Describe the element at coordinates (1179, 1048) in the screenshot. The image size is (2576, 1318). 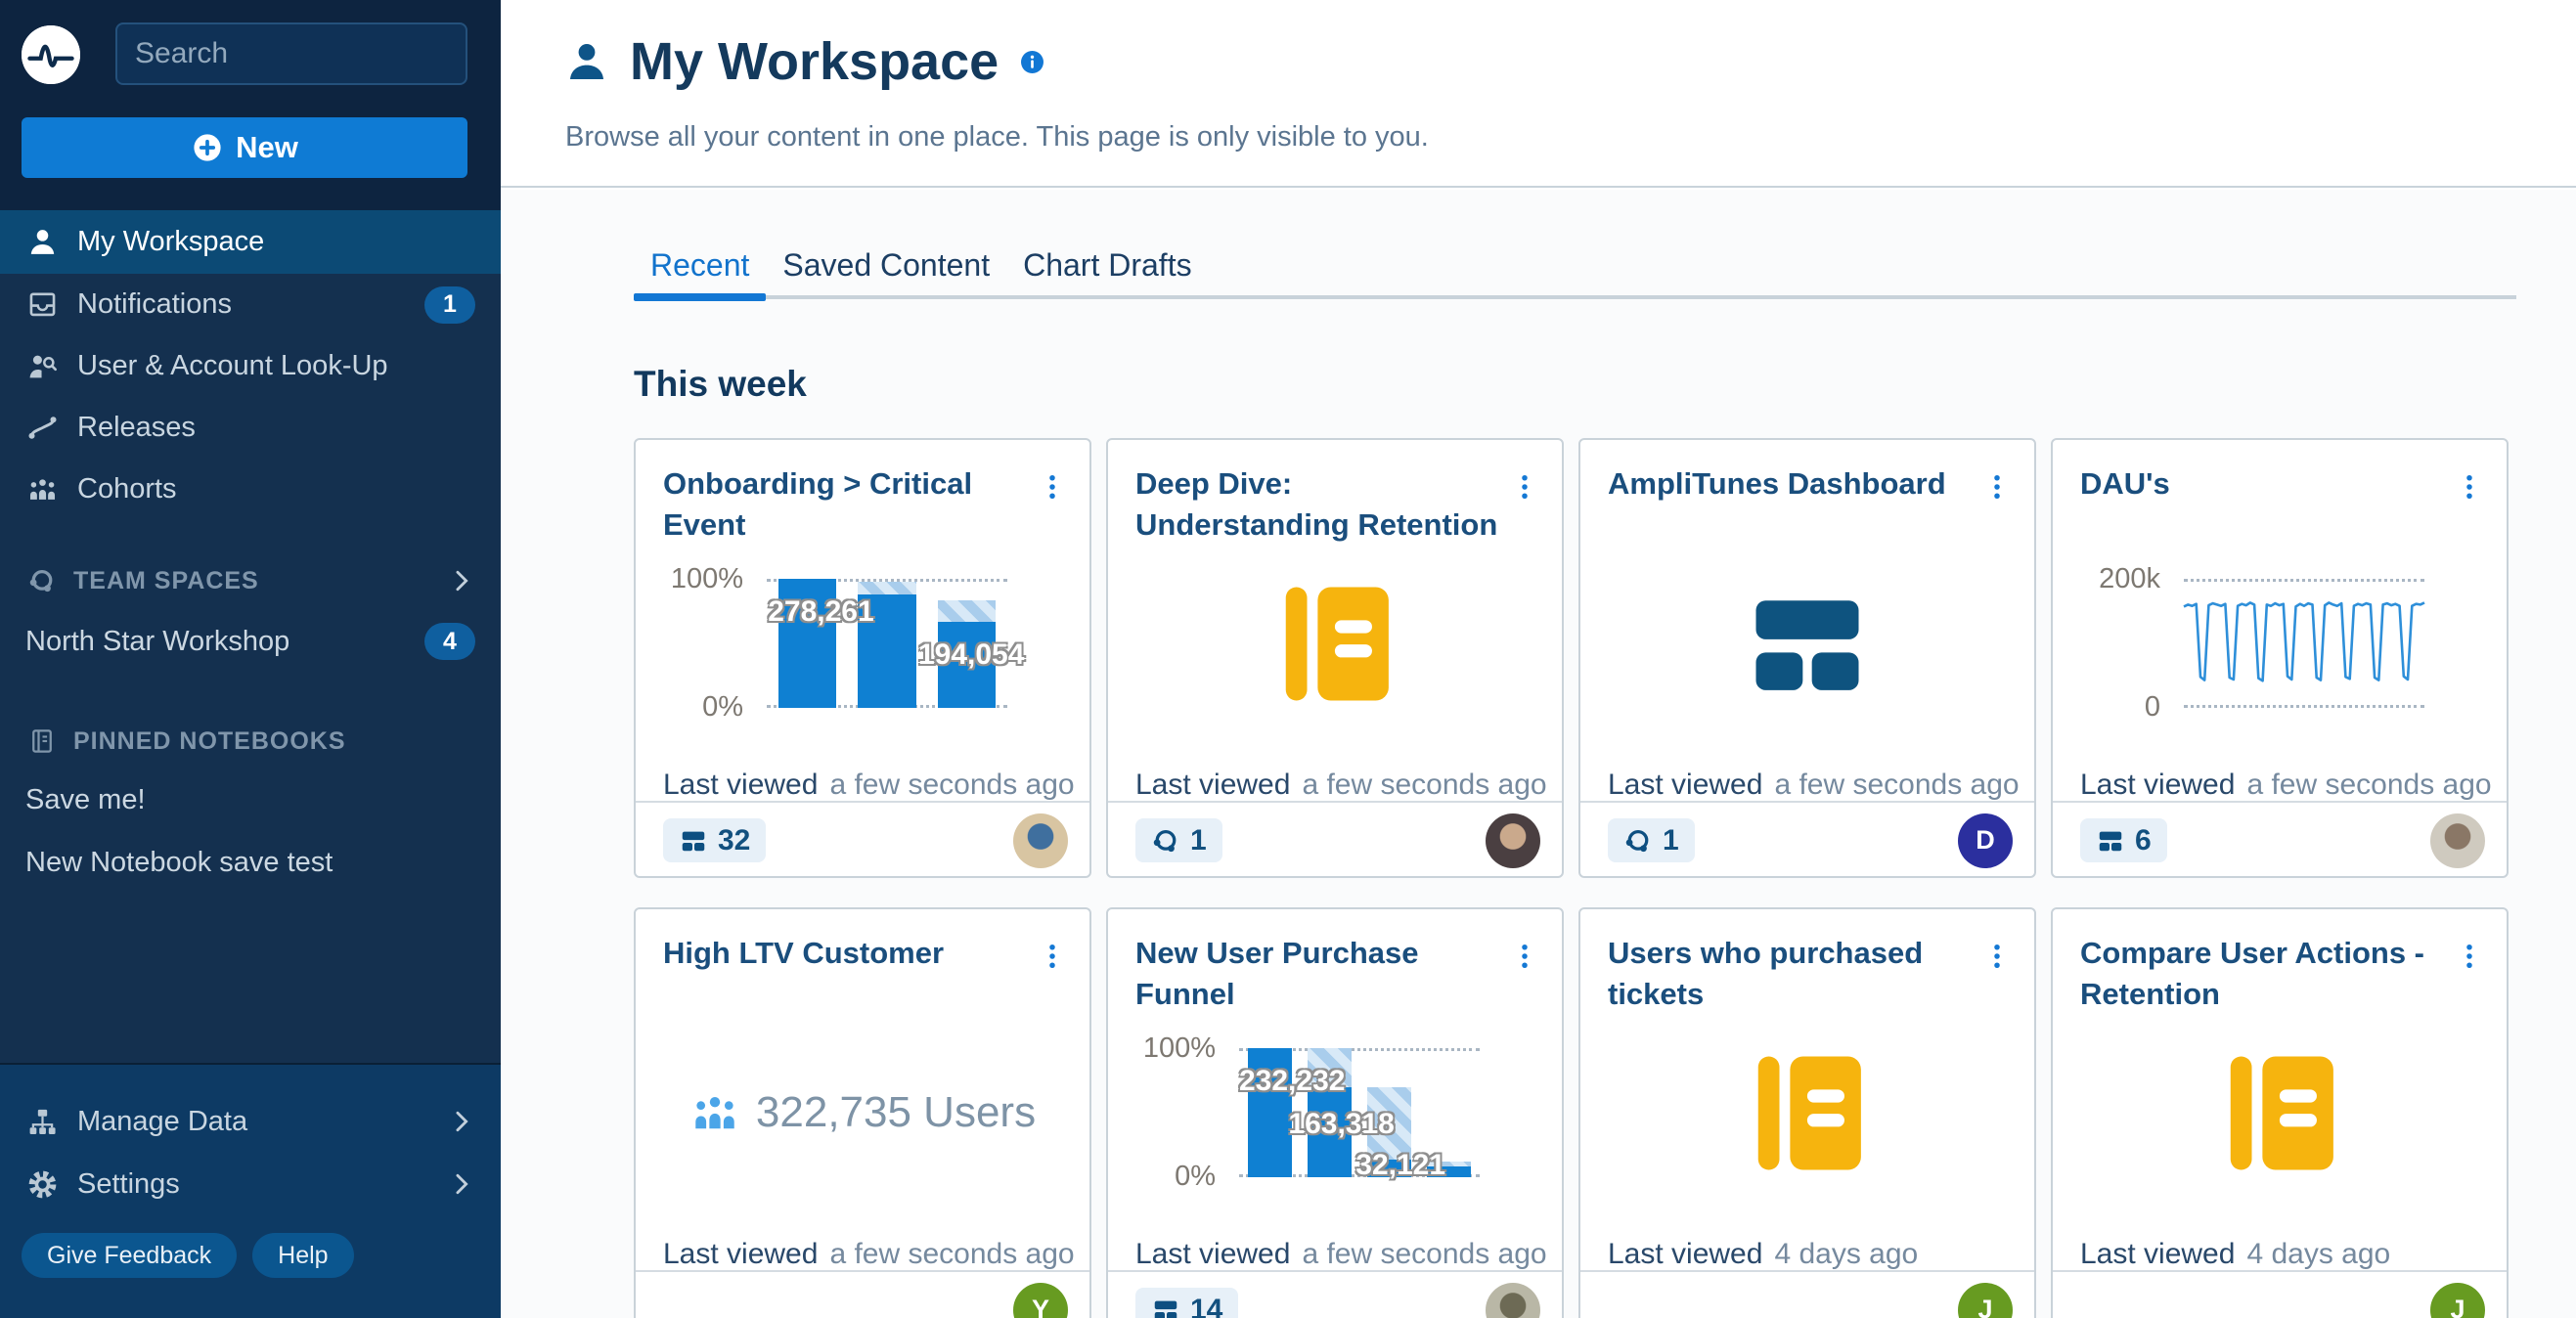
I see `y-axis-max-label: 100%` at that location.